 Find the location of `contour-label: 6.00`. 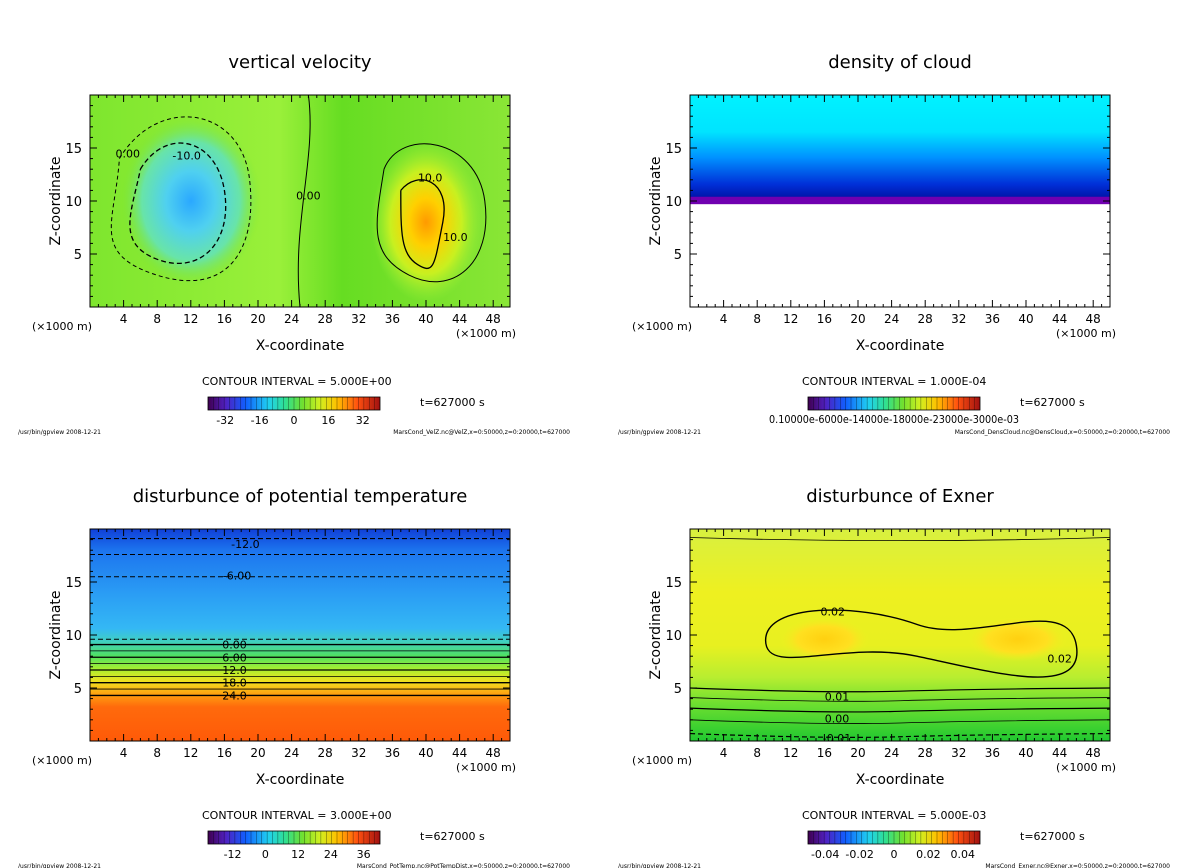

contour-label: 6.00 is located at coordinates (234, 657).